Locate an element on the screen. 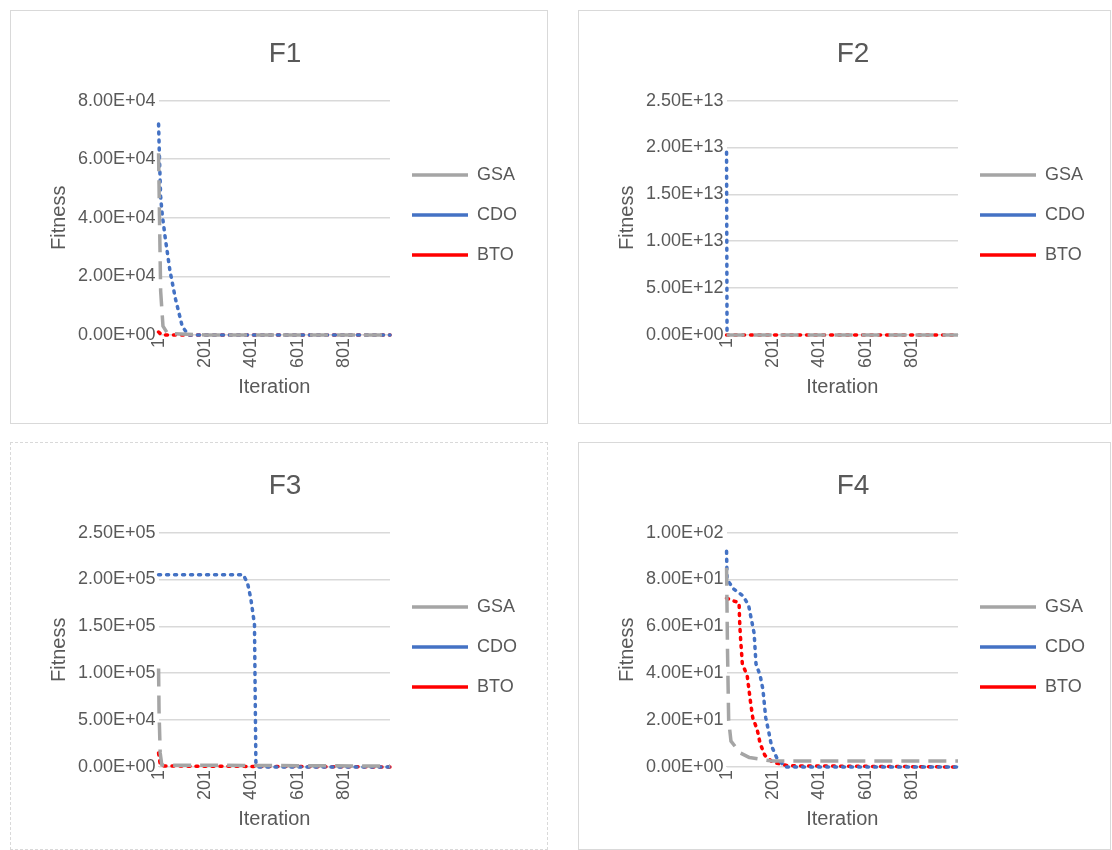 This screenshot has height=850, width=1112. y-tick-label: 2.00E+04 is located at coordinates (116, 275).